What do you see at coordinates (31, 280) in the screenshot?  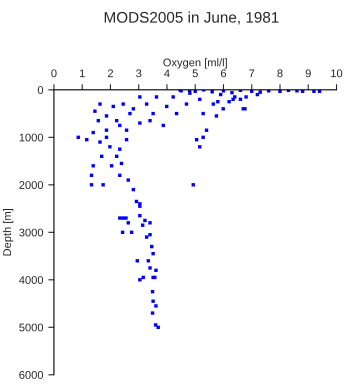 I see `y-tick-label: 4000` at bounding box center [31, 280].